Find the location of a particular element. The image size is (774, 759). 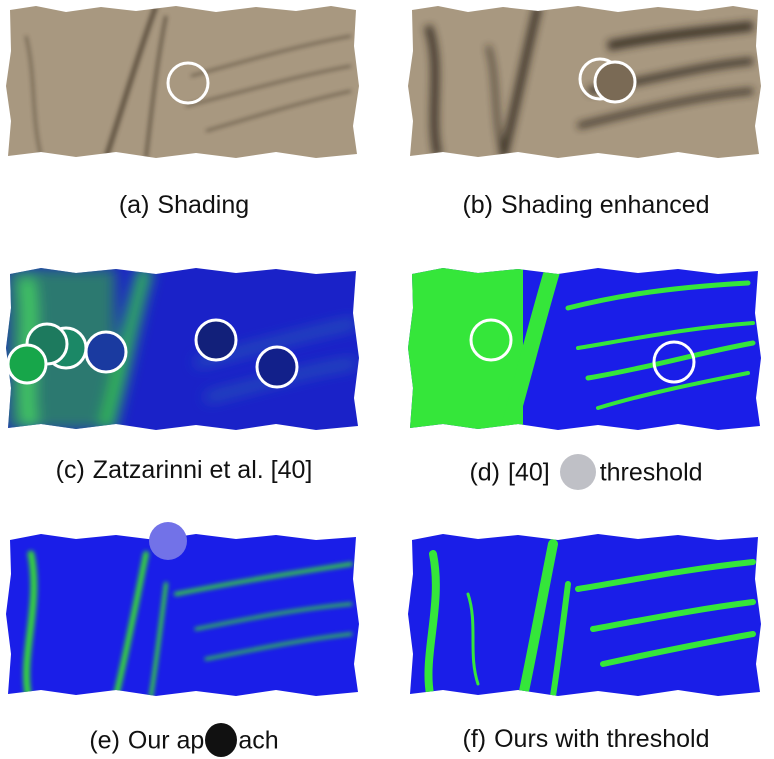

panel-a-caption: (a) Shading is located at coordinates (184, 205).